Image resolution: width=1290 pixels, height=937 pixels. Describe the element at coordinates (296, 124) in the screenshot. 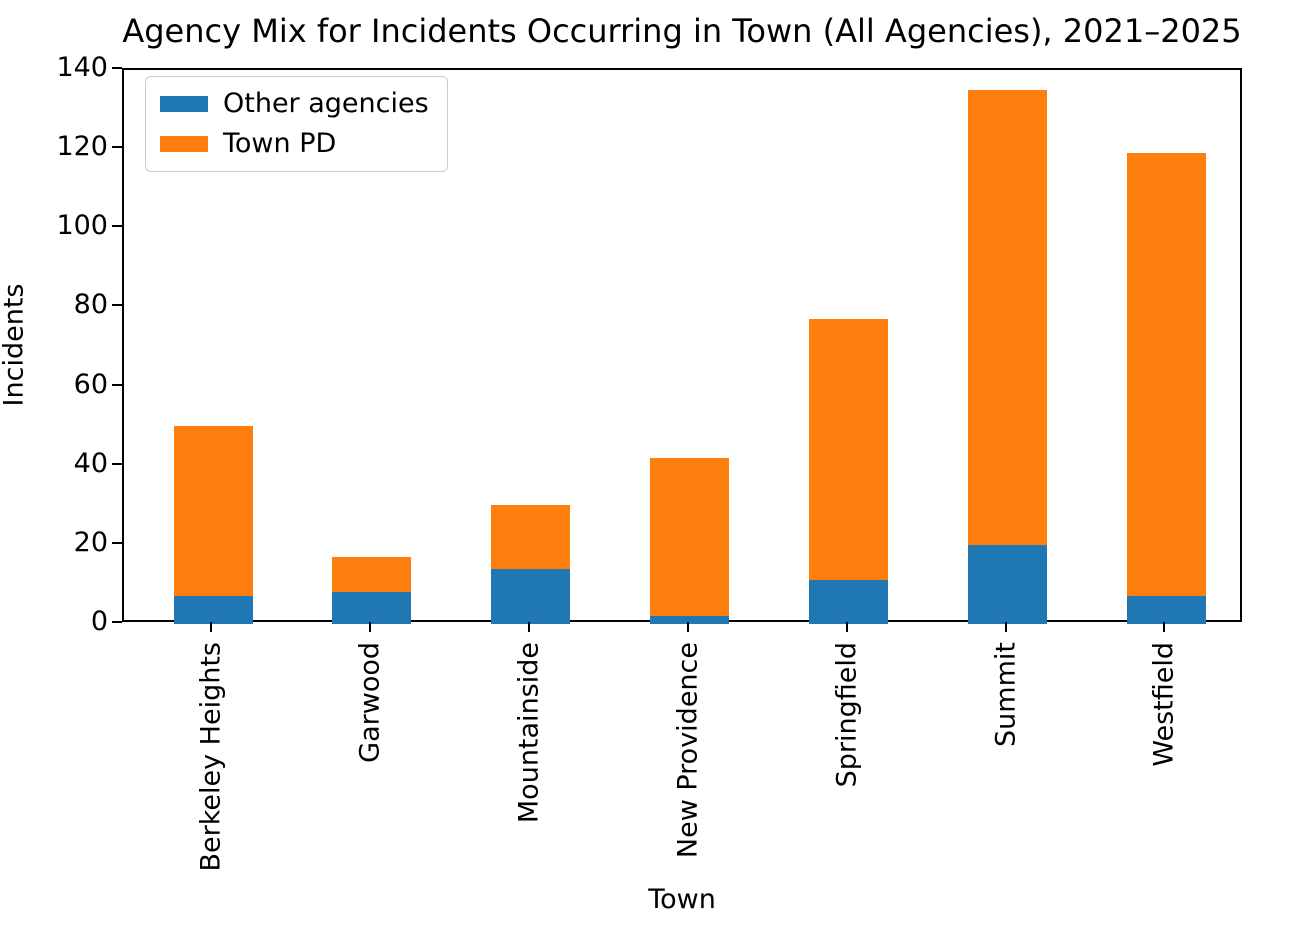

I see `legend: Other agencies Town PD` at that location.